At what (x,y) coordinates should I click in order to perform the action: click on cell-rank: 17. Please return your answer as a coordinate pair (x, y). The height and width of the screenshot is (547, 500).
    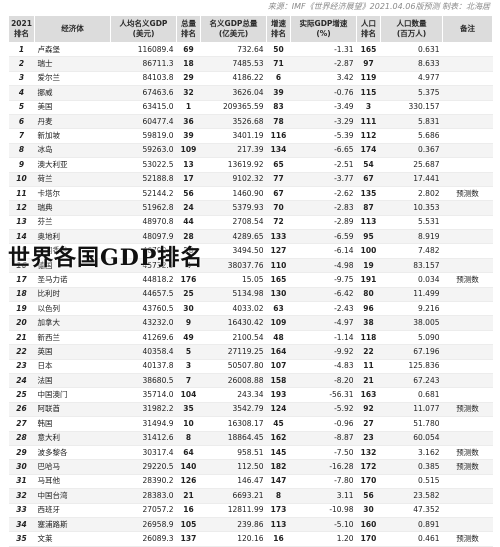
    Looking at the image, I should click on (21, 280).